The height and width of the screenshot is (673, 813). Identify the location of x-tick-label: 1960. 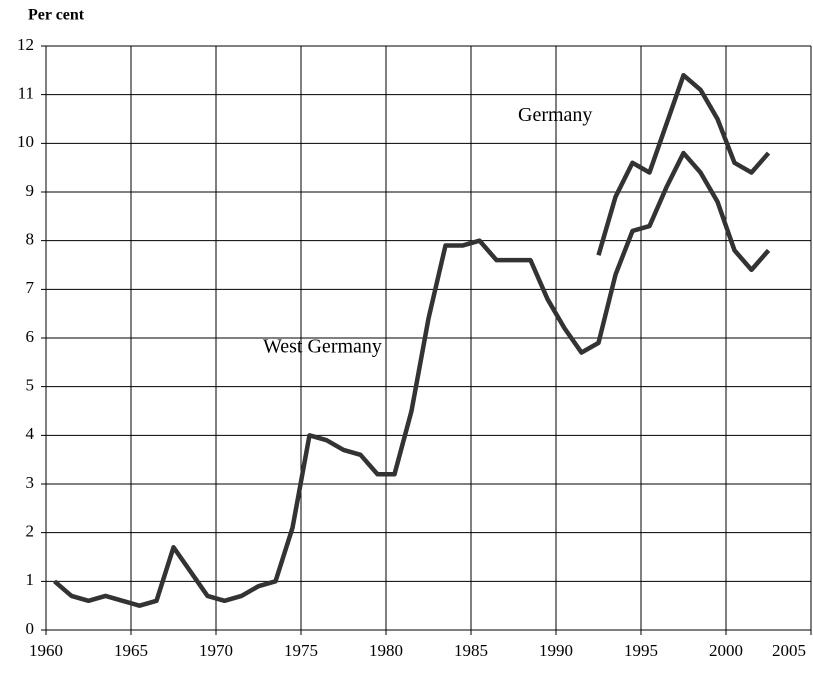
(46, 650).